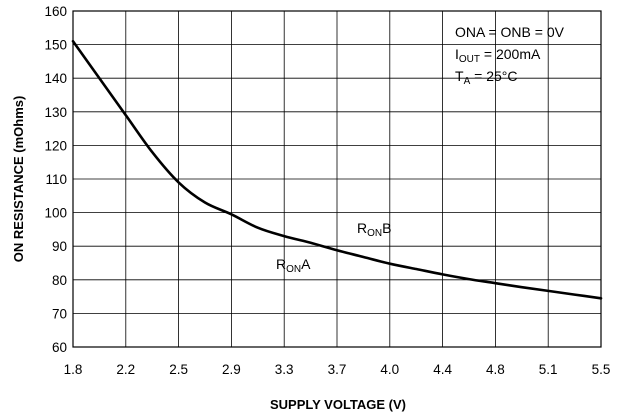 This screenshot has height=414, width=624. I want to click on x-tick-label: 5.1, so click(548, 369).